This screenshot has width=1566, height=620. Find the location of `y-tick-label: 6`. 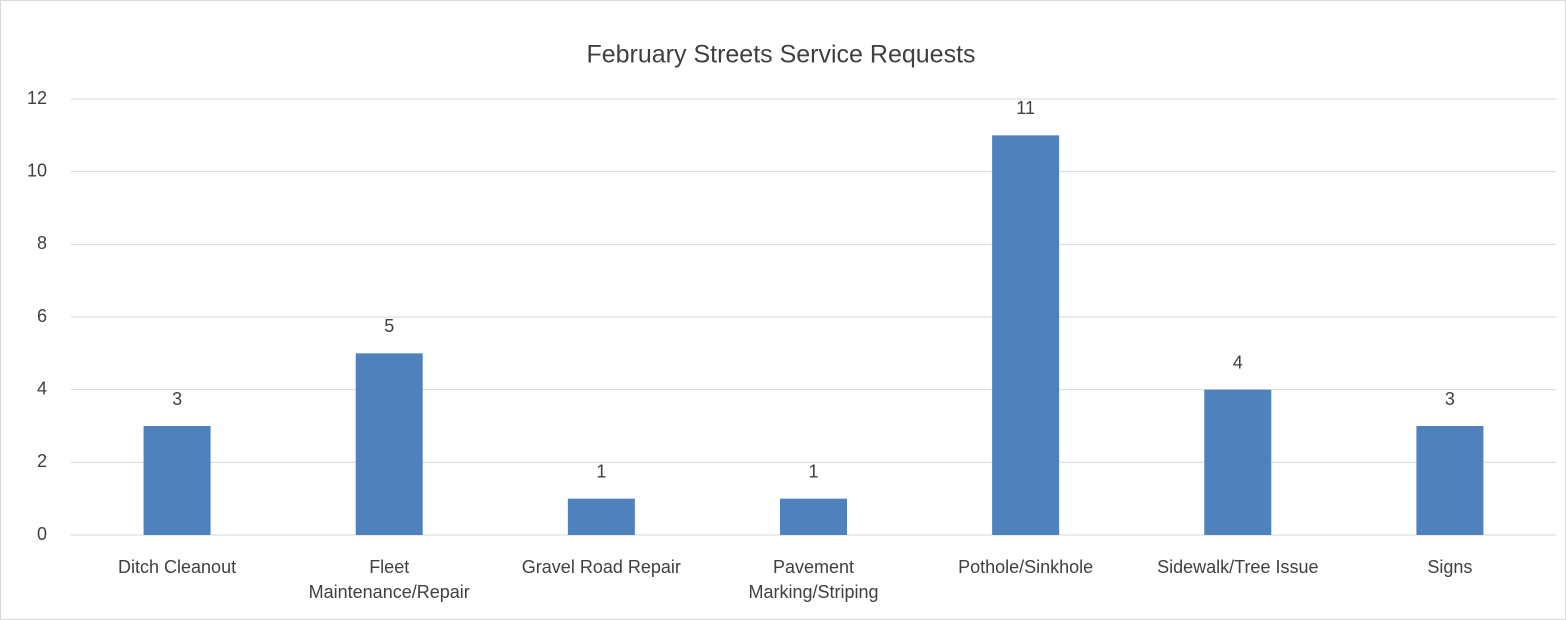

y-tick-label: 6 is located at coordinates (42, 316).